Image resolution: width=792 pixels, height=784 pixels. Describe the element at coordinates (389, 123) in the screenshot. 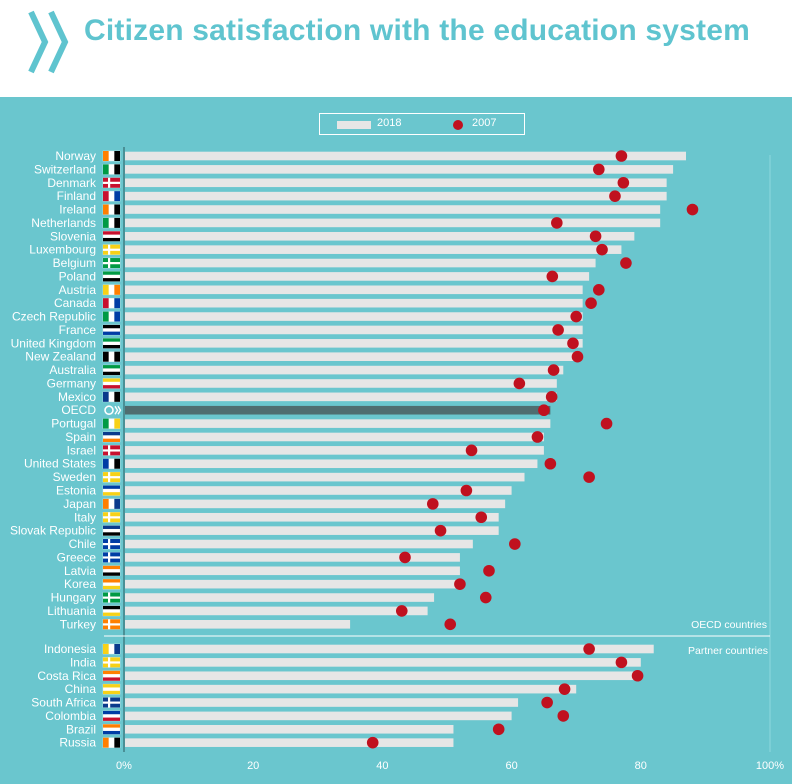

I see `legend-label-2018: 2018` at that location.